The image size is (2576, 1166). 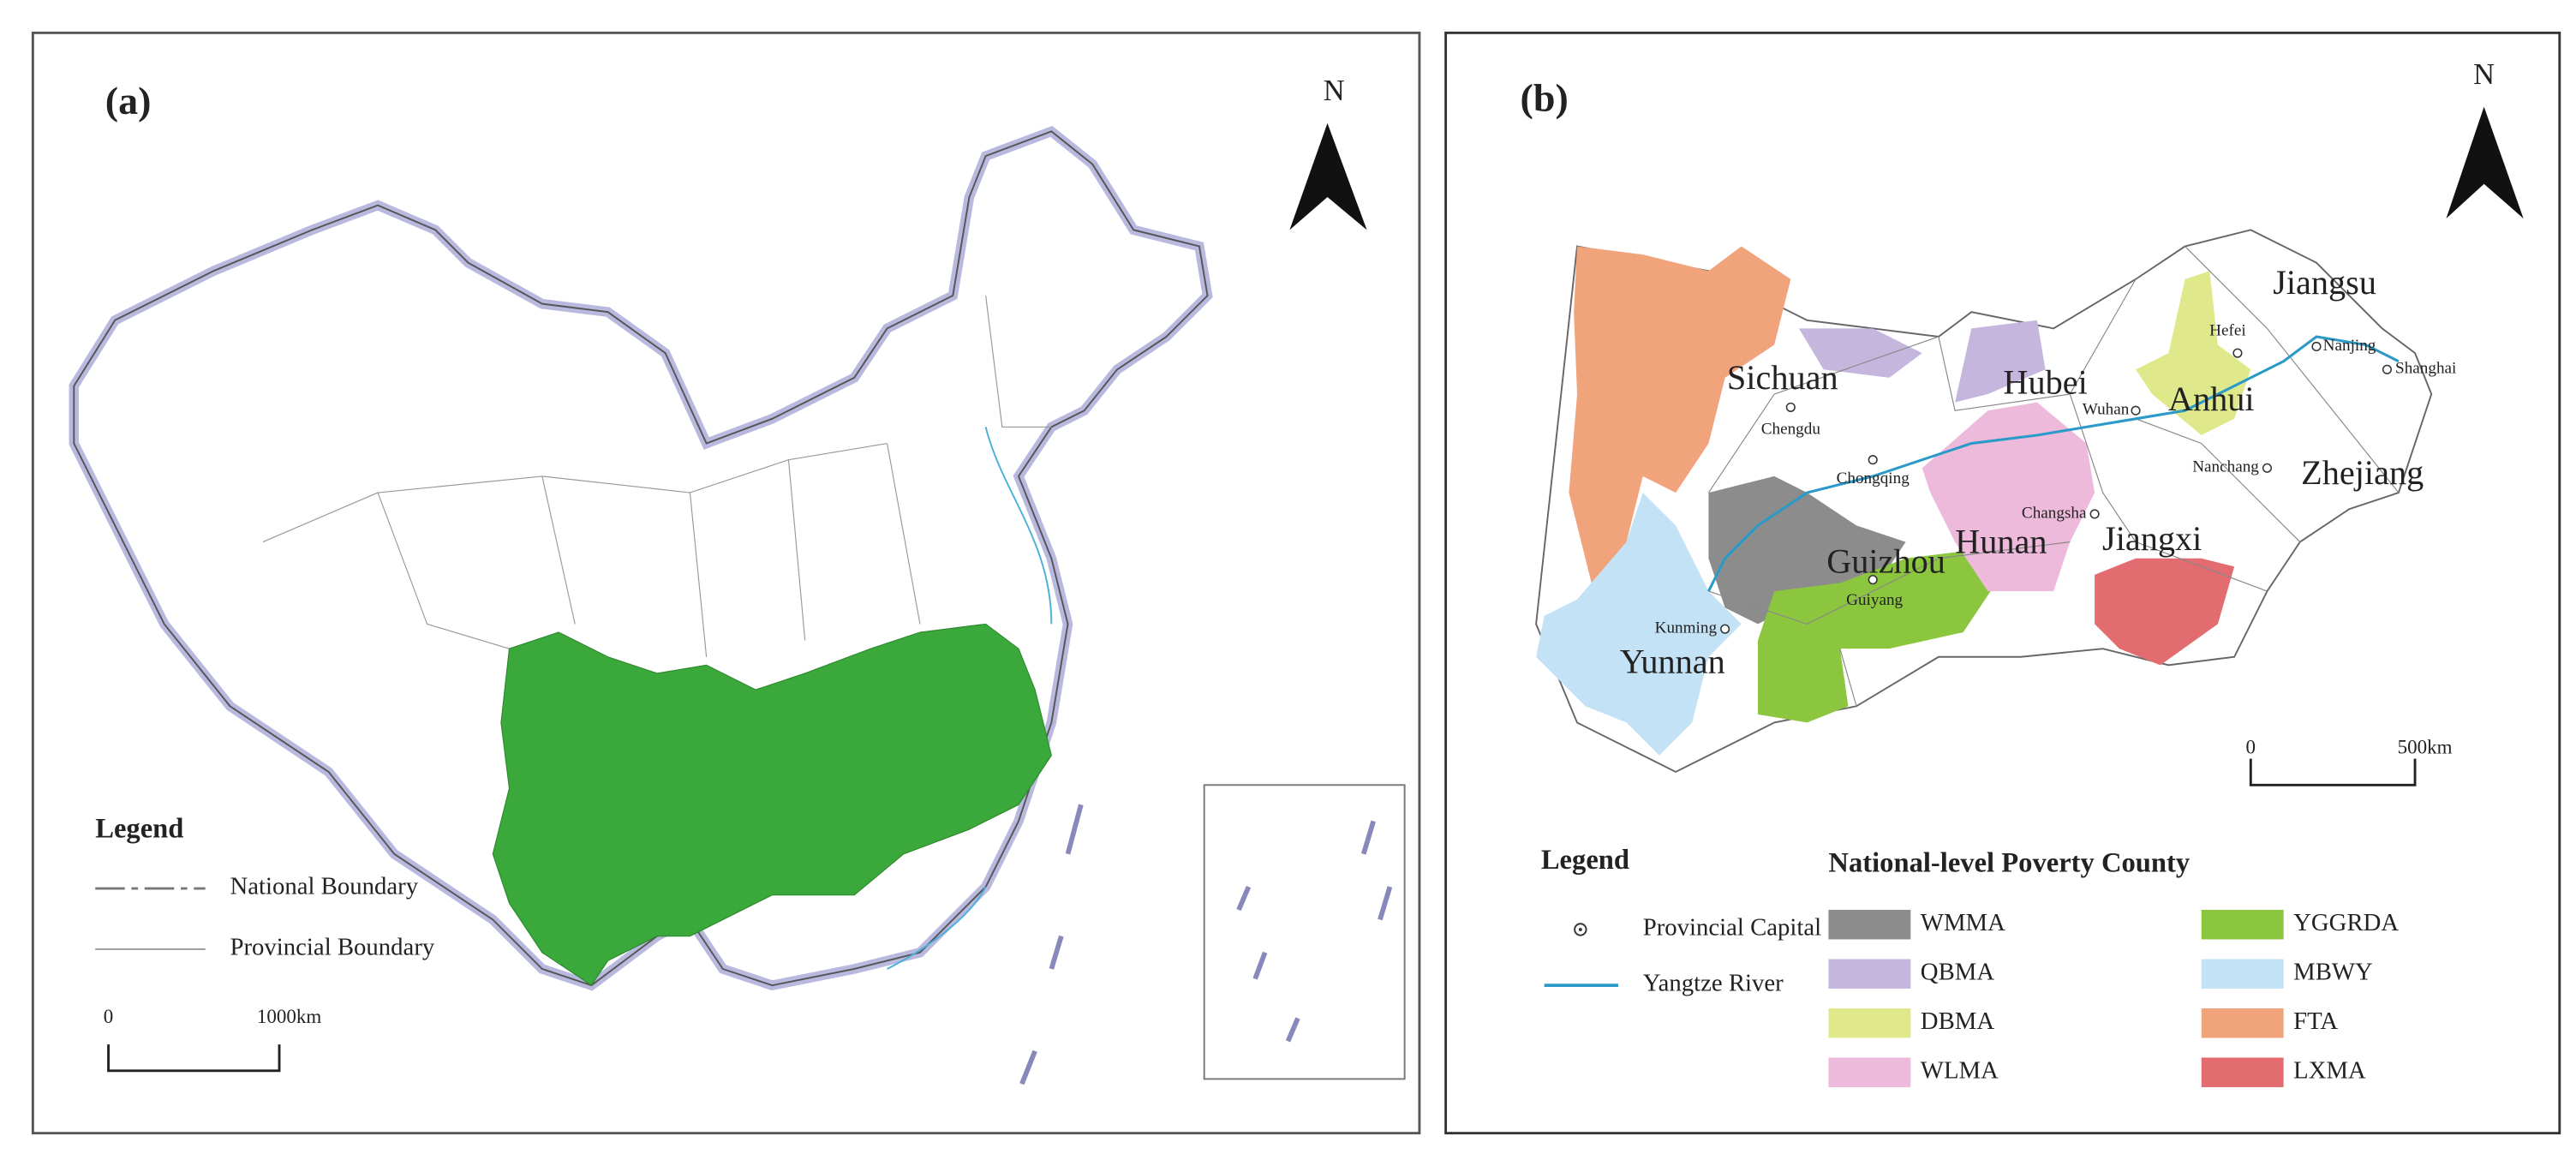 What do you see at coordinates (1783, 378) in the screenshot?
I see `province-label: Sichuan` at bounding box center [1783, 378].